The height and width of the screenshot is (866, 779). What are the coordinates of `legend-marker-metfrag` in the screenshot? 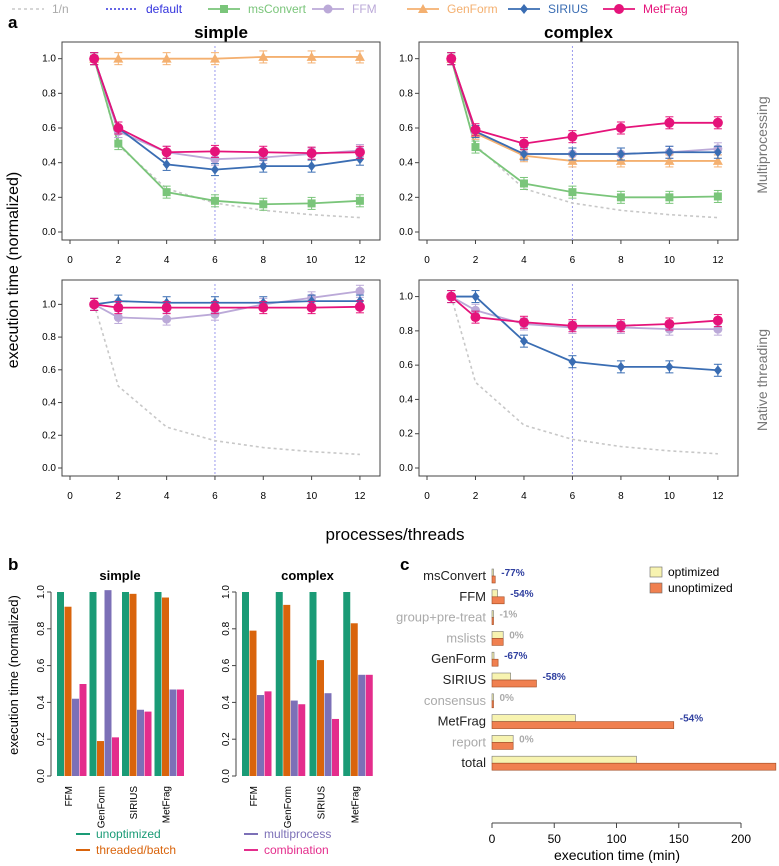 It's located at (619, 9).